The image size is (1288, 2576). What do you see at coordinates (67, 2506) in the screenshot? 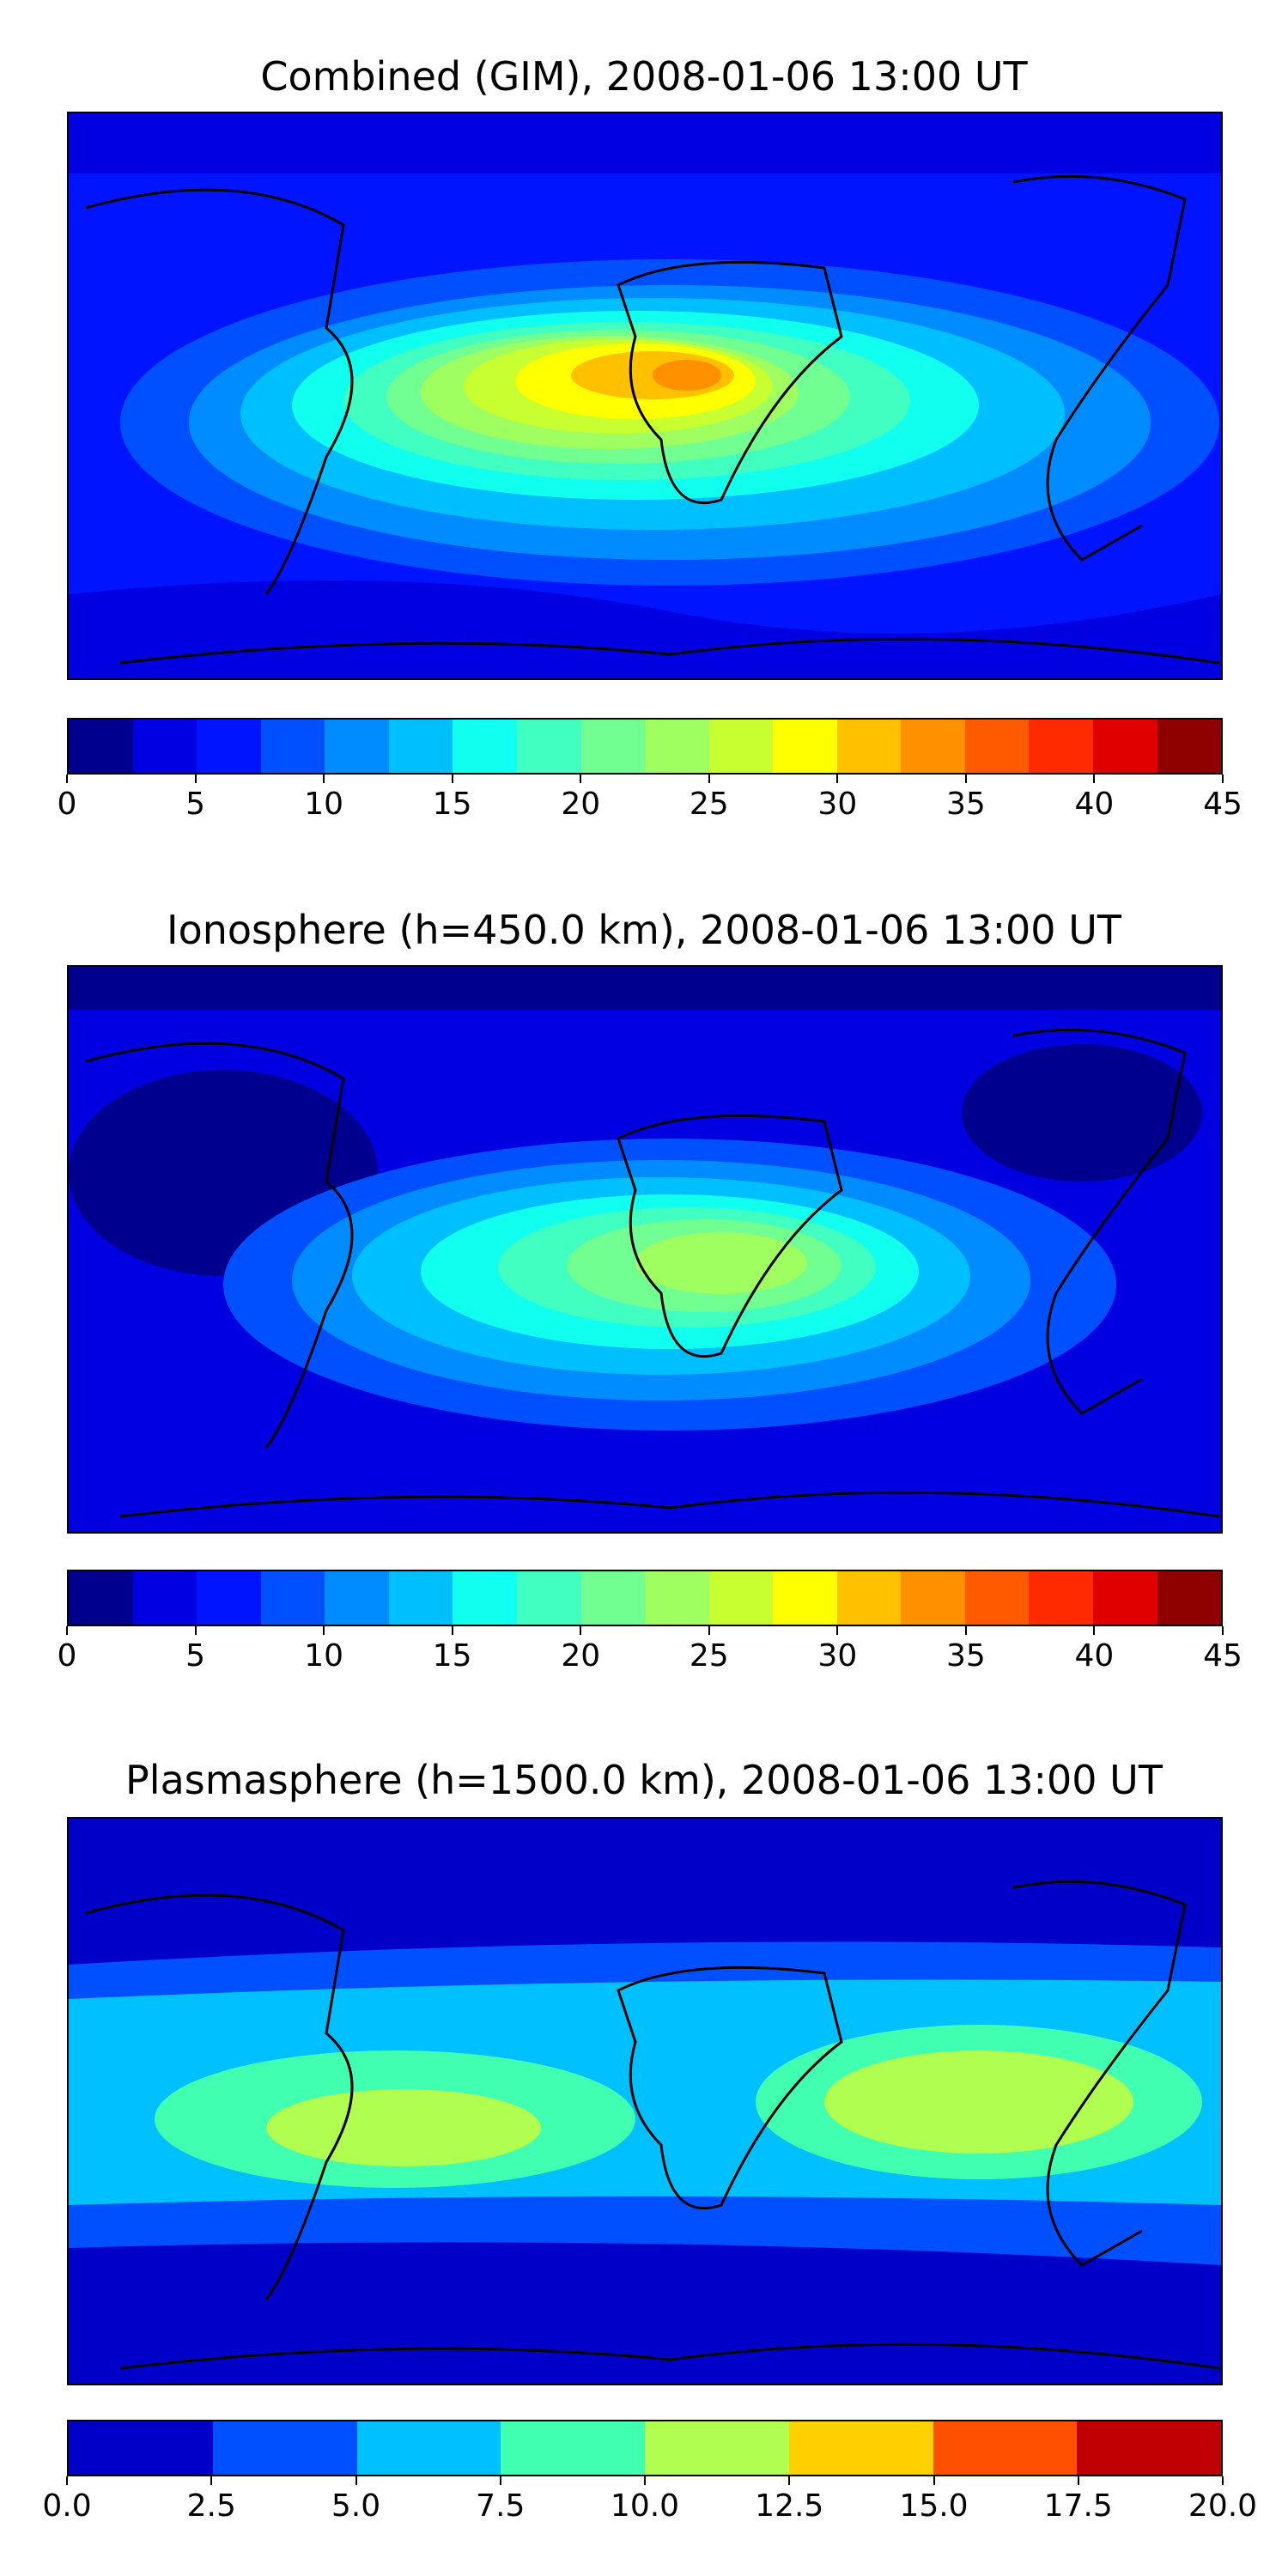
I see `tick-label: 0.0` at bounding box center [67, 2506].